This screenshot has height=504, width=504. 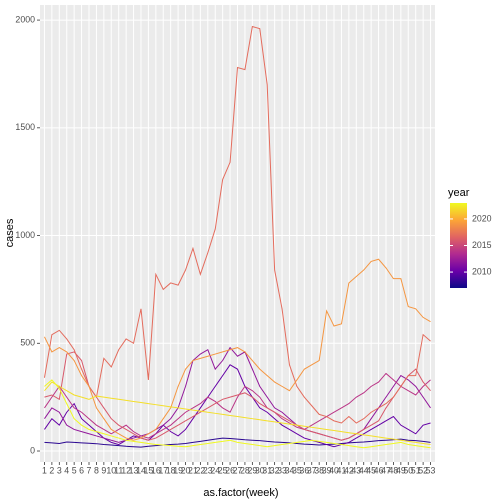 What do you see at coordinates (44, 470) in the screenshot?
I see `x-tick-label: 1` at bounding box center [44, 470].